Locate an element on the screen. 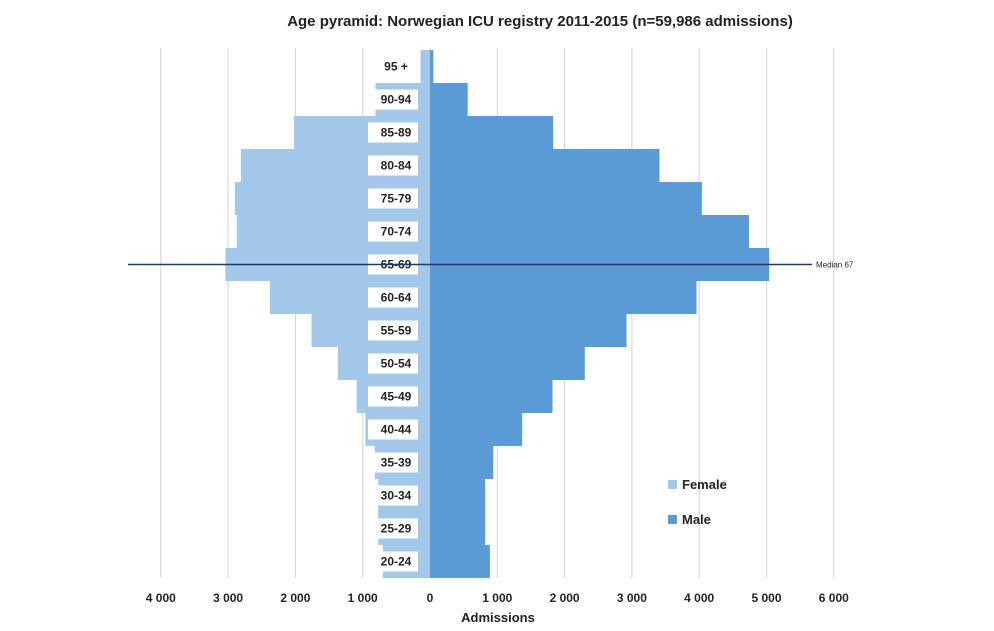  category-label-80-84: 80-84 is located at coordinates (396, 166).